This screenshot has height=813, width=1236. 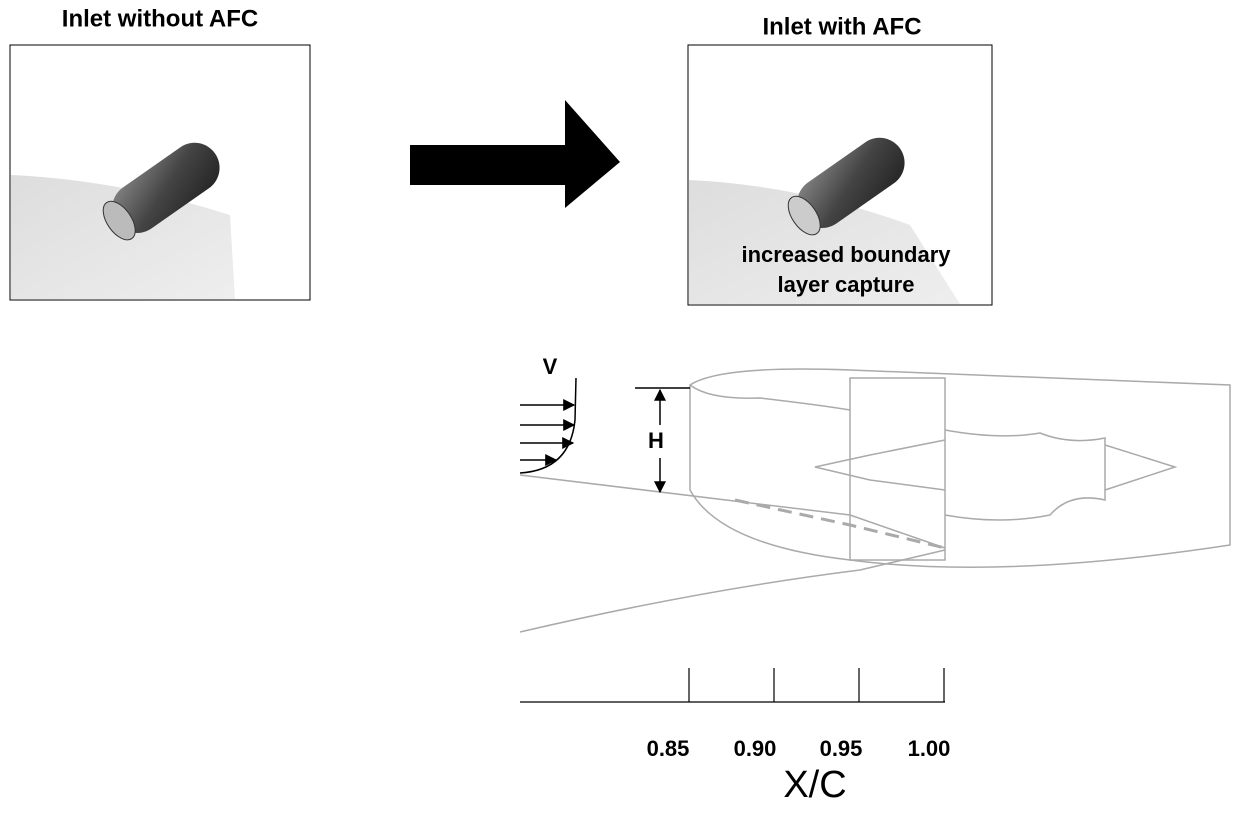 What do you see at coordinates (846, 254) in the screenshot?
I see `caption-line: increased boundary` at bounding box center [846, 254].